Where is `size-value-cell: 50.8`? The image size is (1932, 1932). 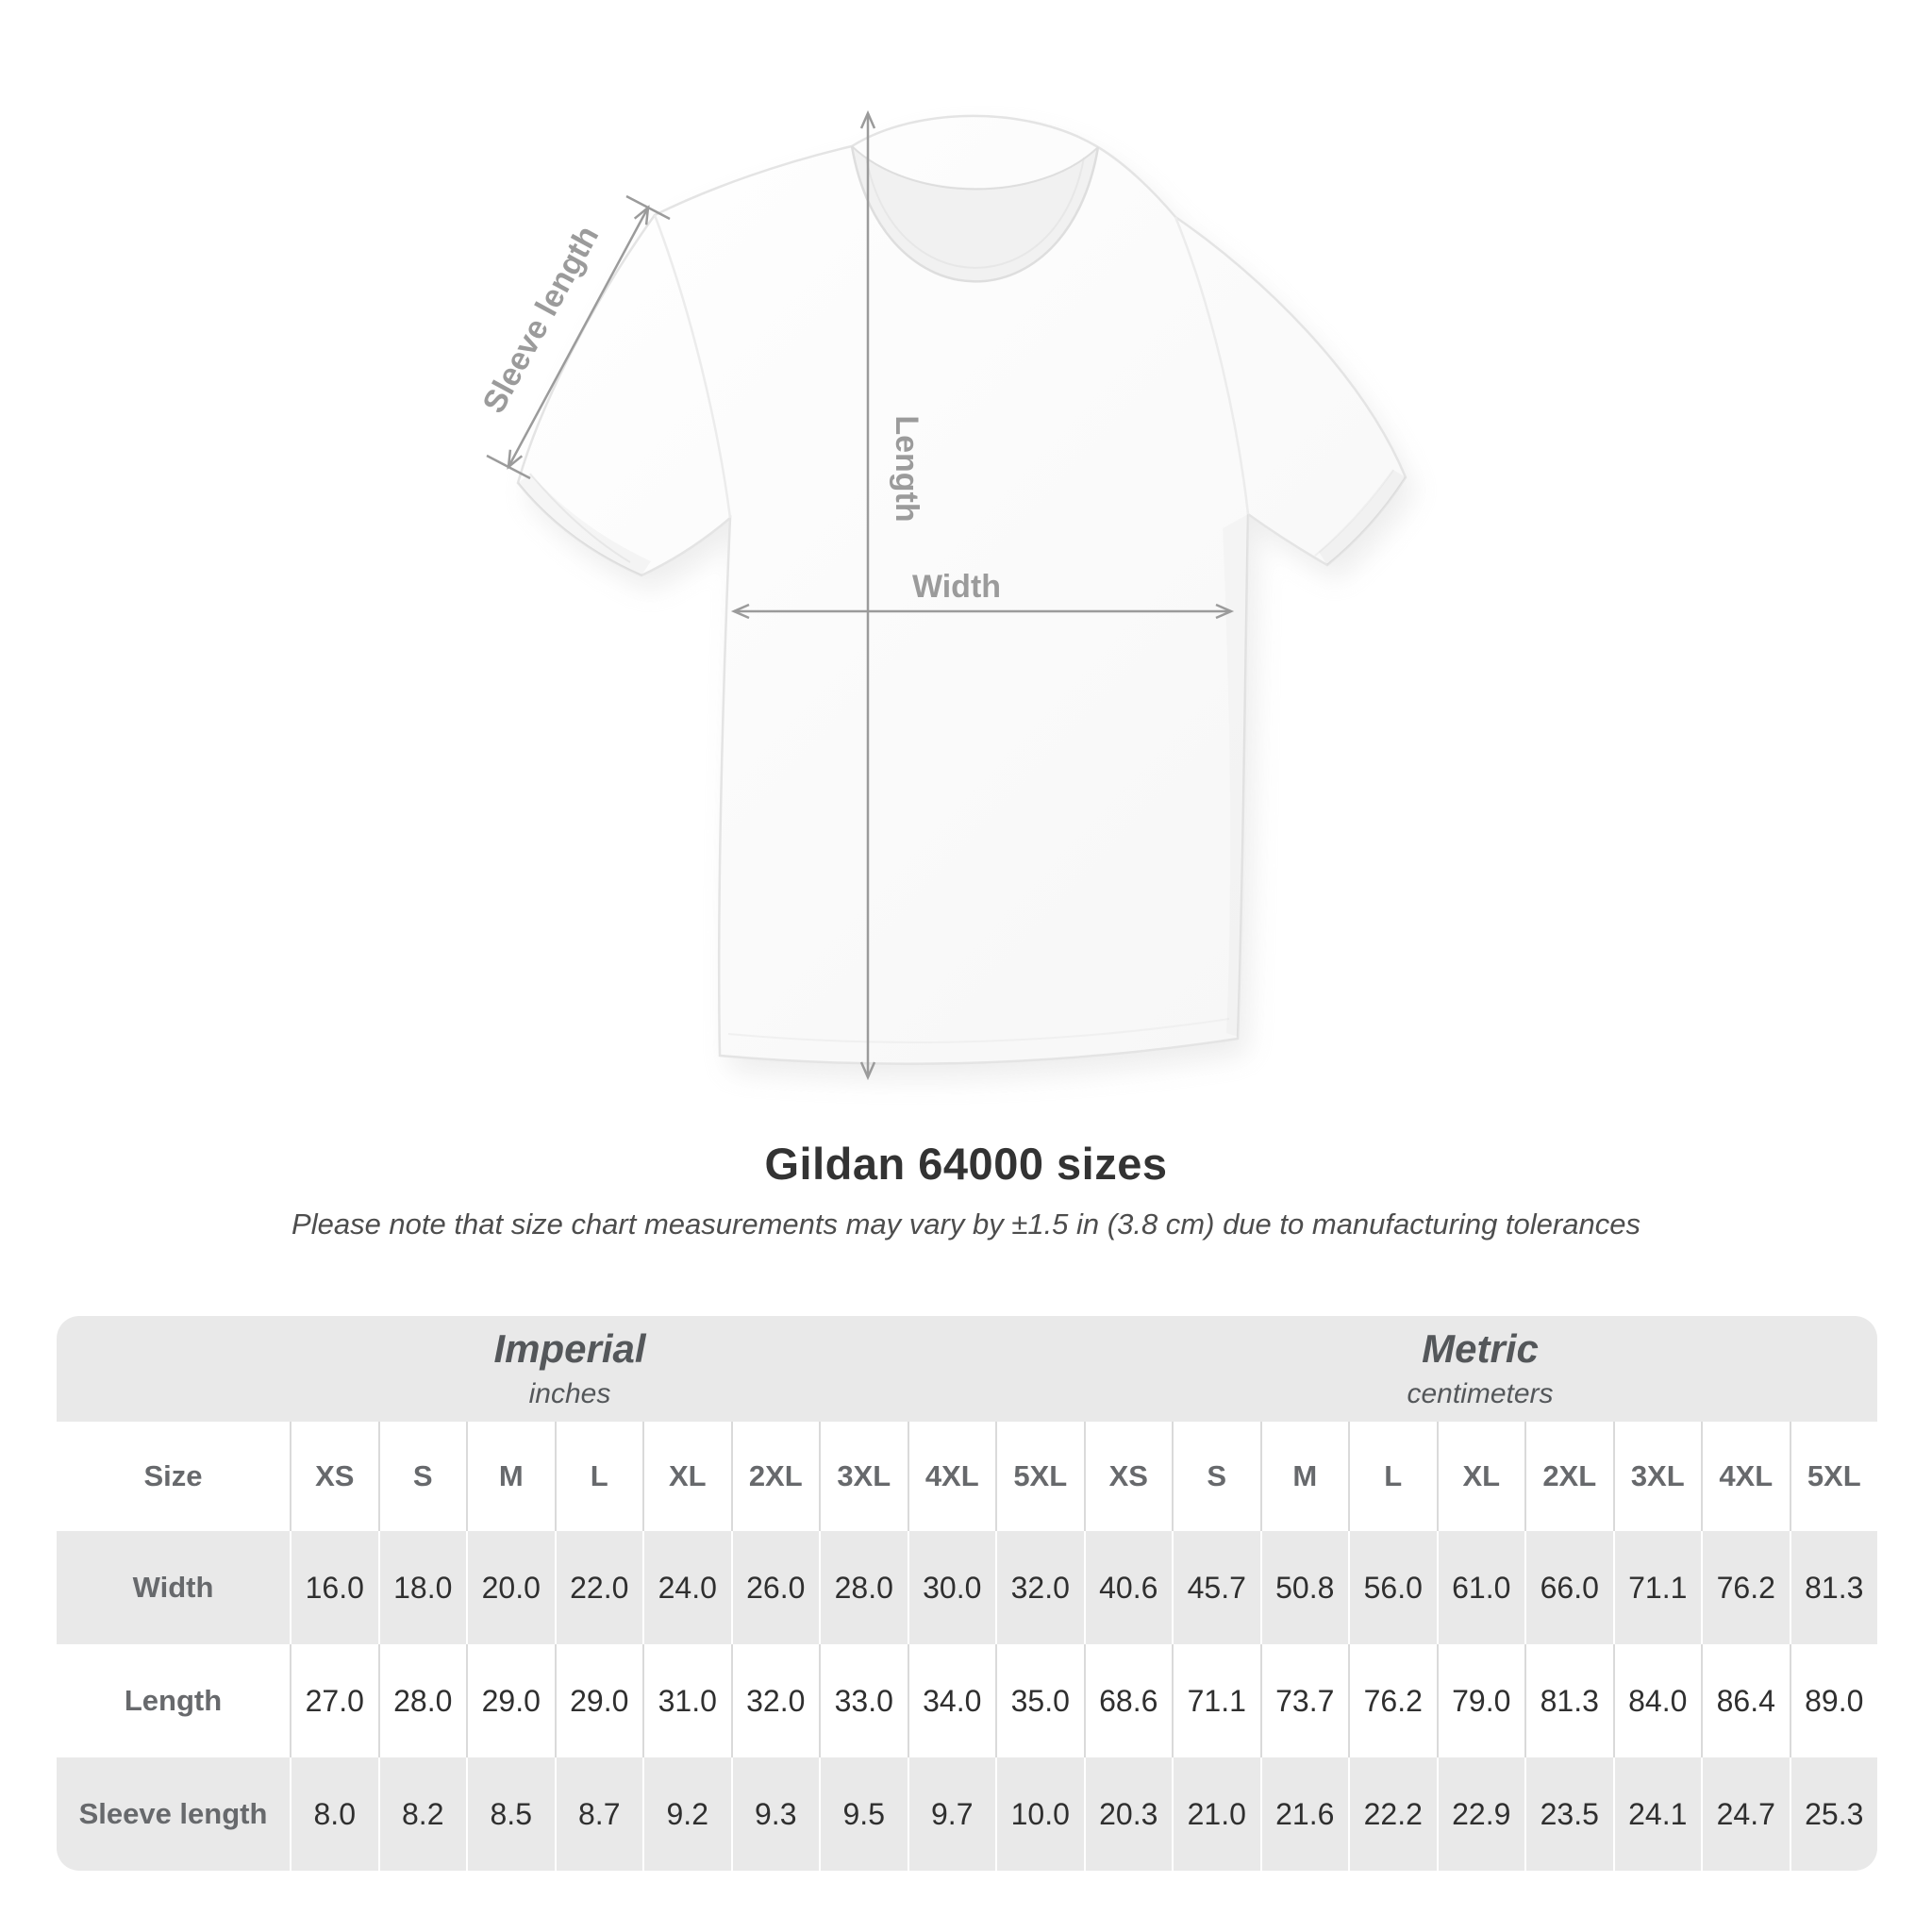
size-value-cell: 50.8 is located at coordinates (1304, 1588).